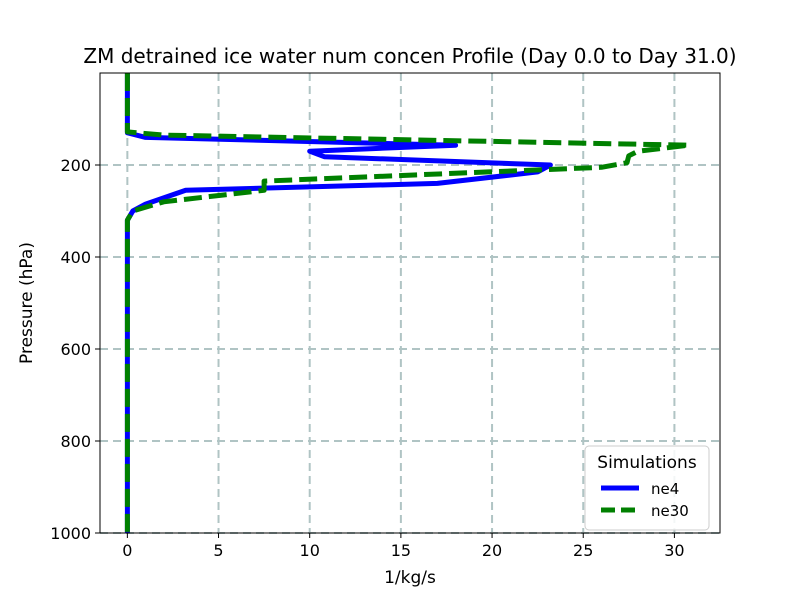 The image size is (800, 600). What do you see at coordinates (492, 550) in the screenshot?
I see `x-tick-label: 20` at bounding box center [492, 550].